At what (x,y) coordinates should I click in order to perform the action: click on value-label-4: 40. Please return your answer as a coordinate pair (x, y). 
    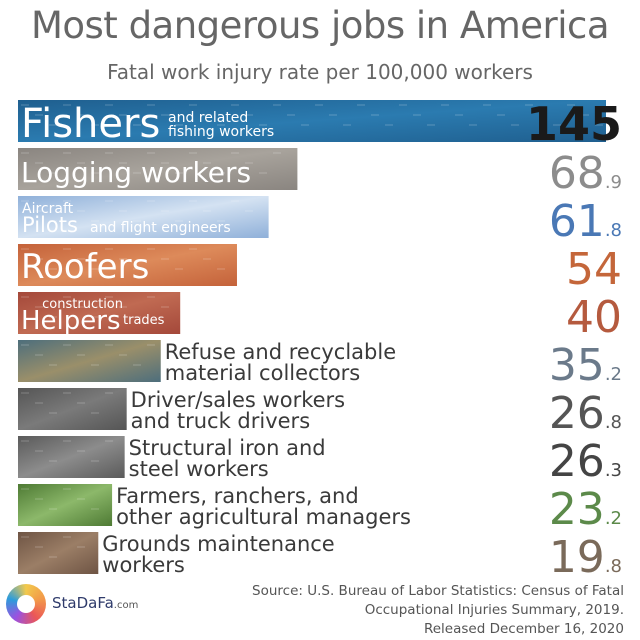
    Looking at the image, I should click on (594, 317).